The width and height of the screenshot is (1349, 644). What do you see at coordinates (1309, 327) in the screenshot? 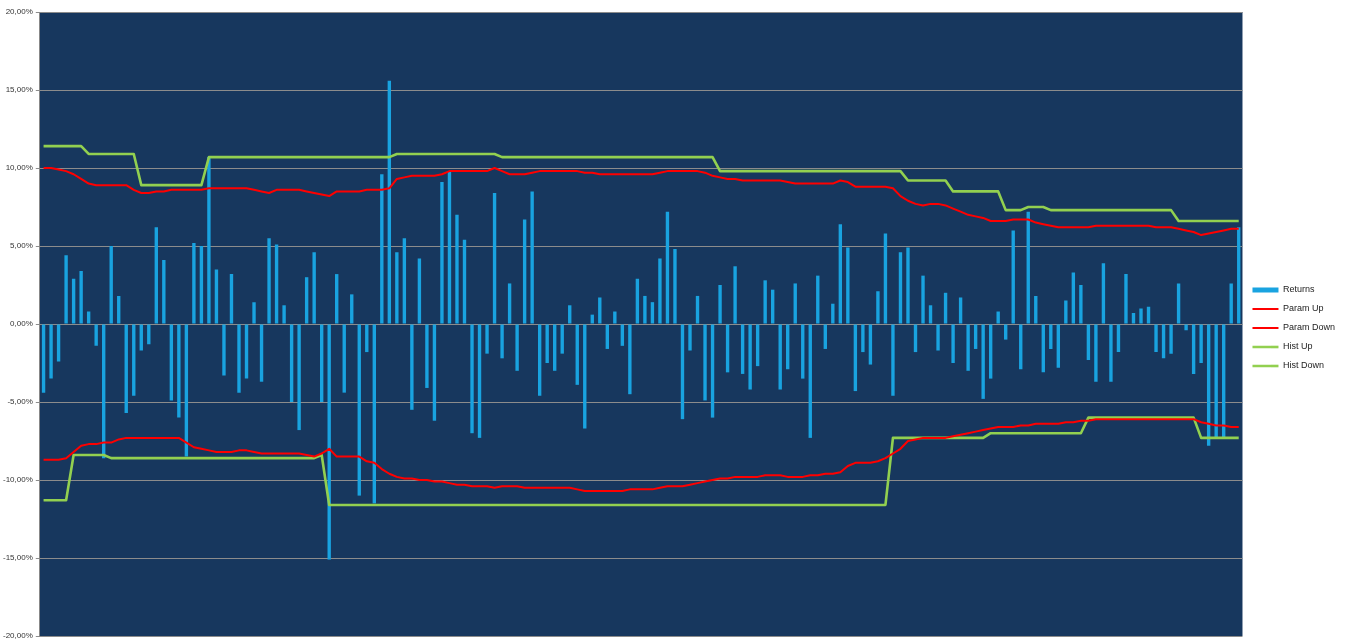
I see `legend-label: Param Down` at bounding box center [1309, 327].